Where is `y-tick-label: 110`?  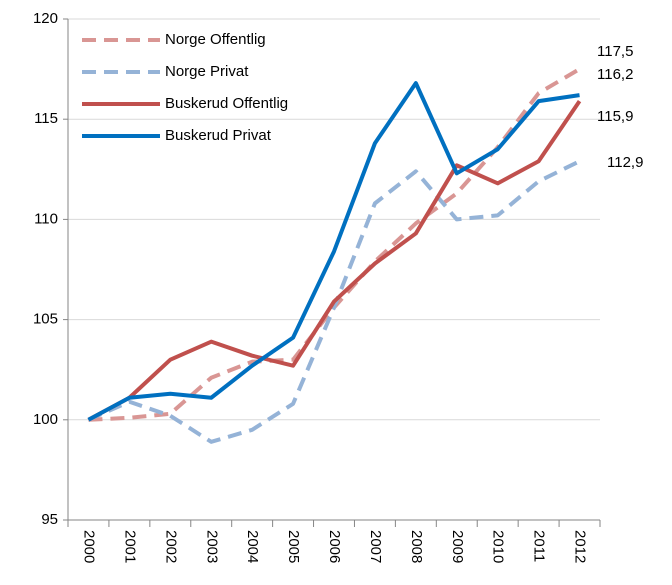 y-tick-label: 110 is located at coordinates (46, 218).